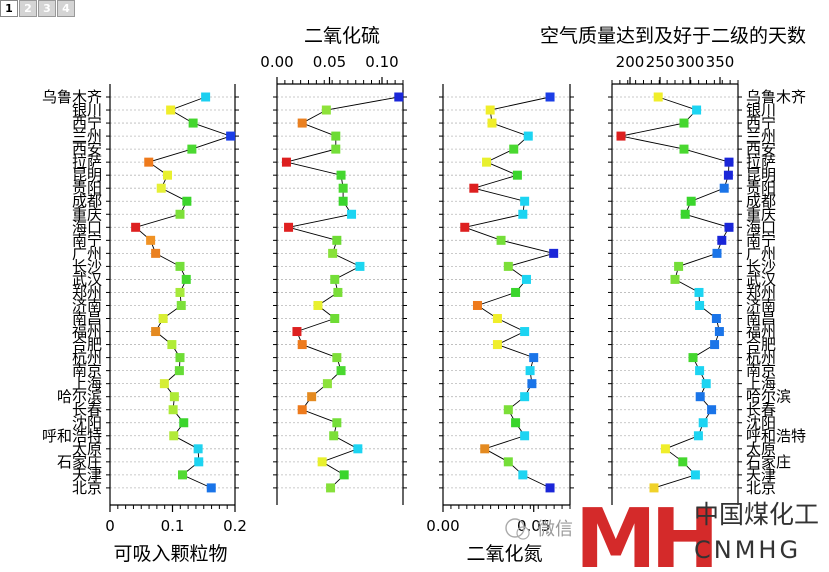 The image size is (829, 572). I want to click on page-tab-2: 2, so click(28, 8).